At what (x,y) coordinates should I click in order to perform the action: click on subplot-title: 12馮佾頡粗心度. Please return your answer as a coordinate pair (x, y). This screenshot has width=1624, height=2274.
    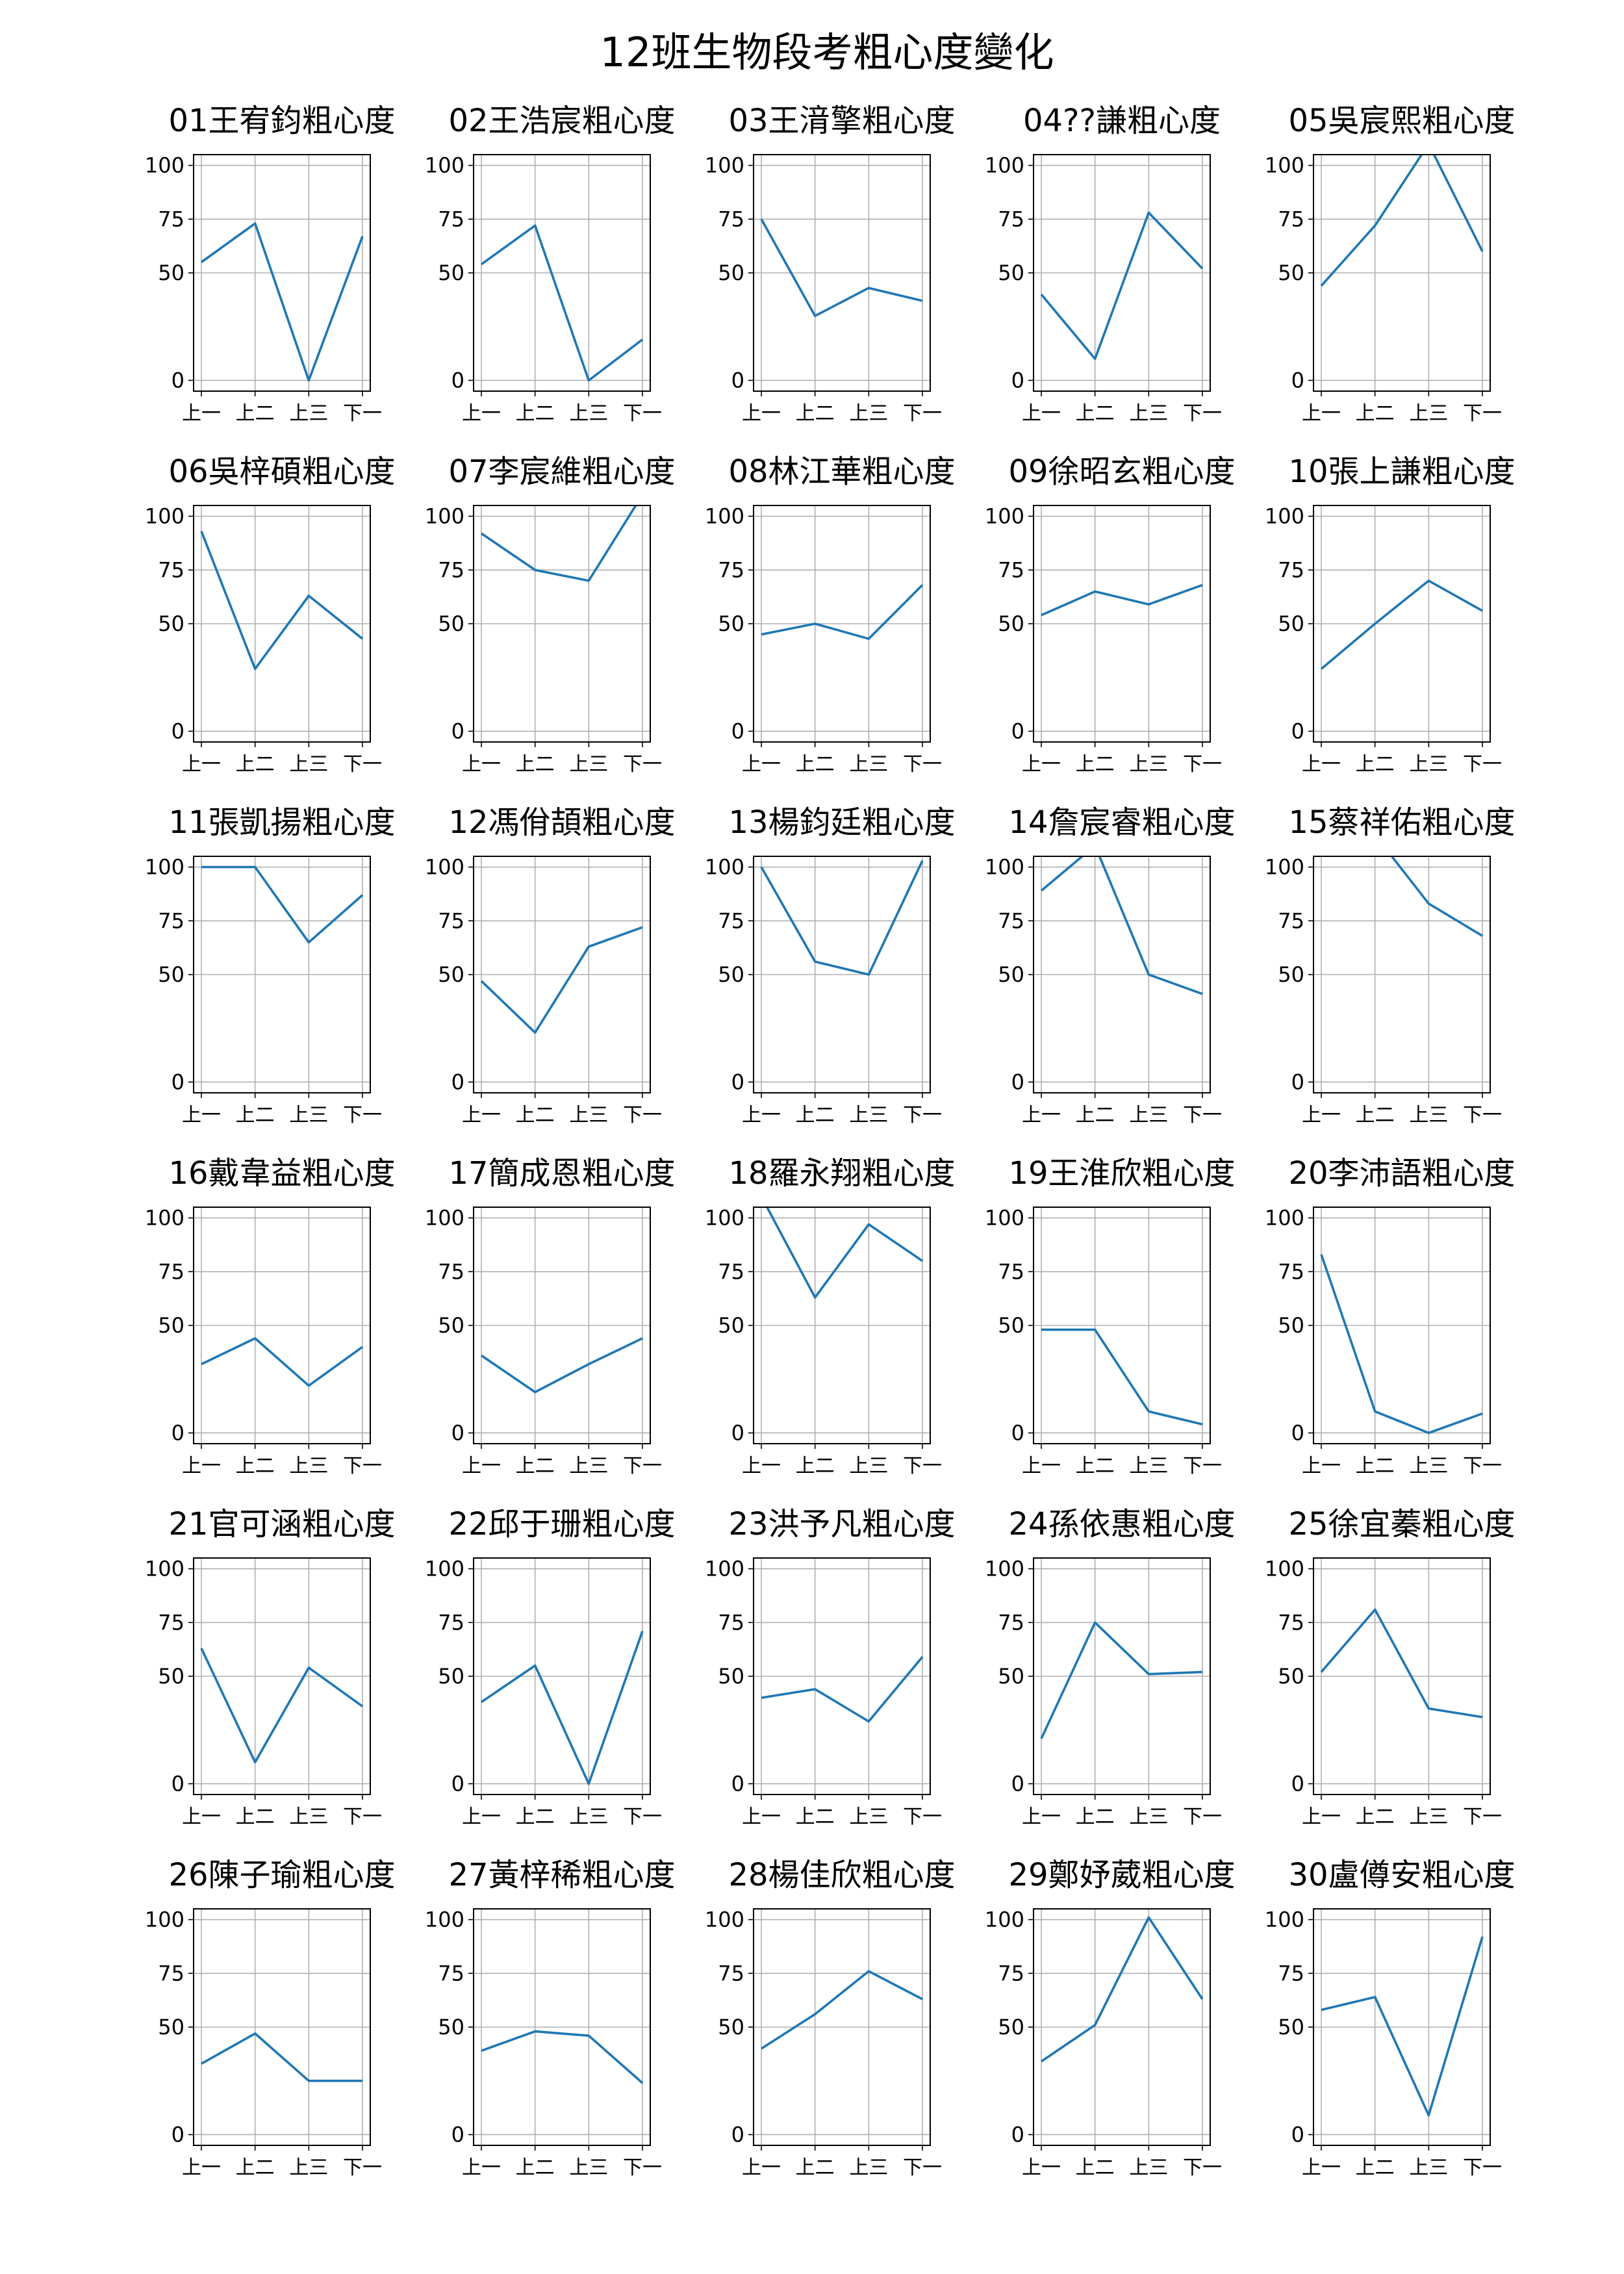
    Looking at the image, I should click on (561, 822).